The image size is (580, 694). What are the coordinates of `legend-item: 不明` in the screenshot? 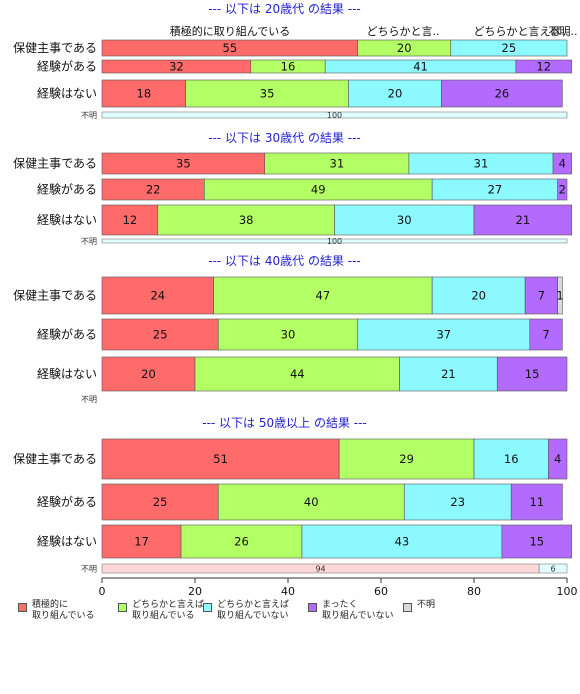 It's located at (419, 606).